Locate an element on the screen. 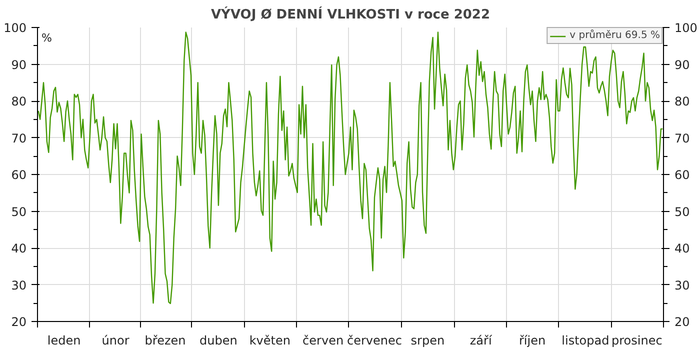 This screenshot has width=700, height=350. y-tick-label: 100 is located at coordinates (15, 28).